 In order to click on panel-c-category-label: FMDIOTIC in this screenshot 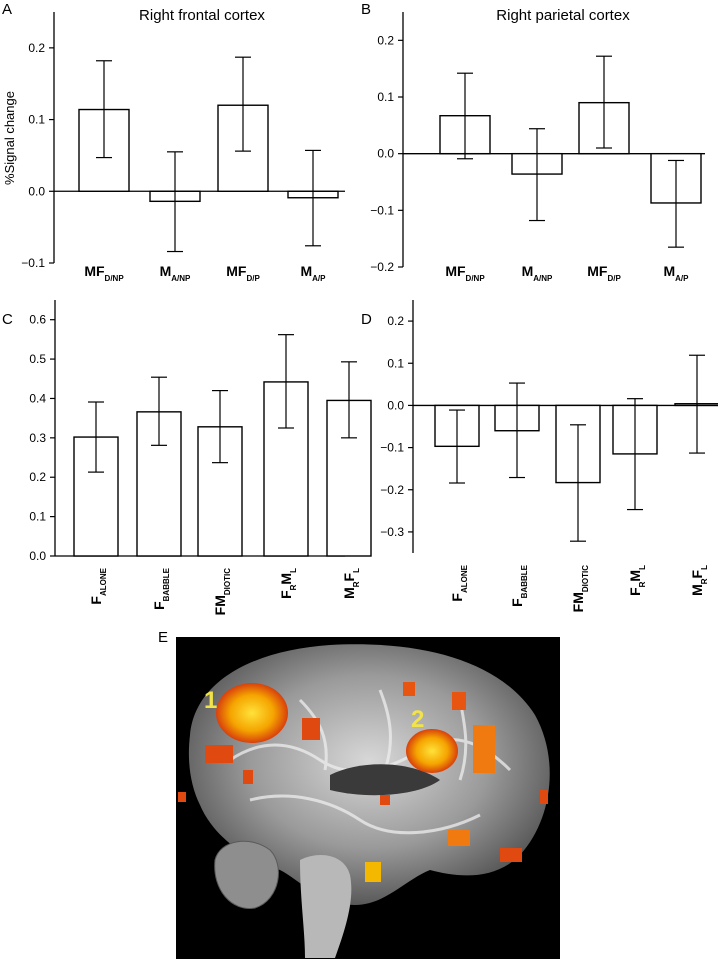, I will do `click(222, 592)`.